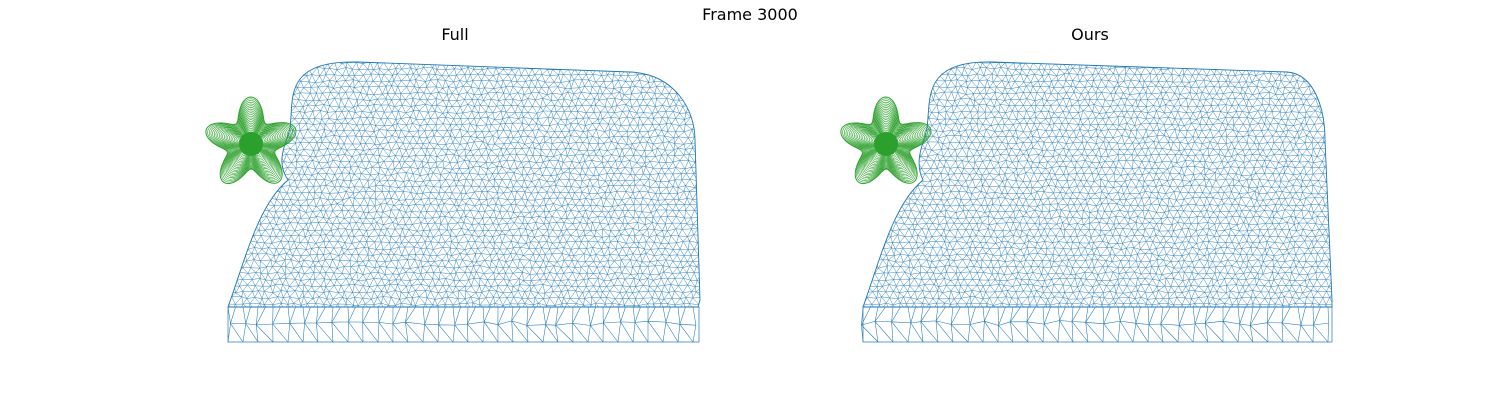 This screenshot has height=400, width=1500. I want to click on panel-title-ours: Ours, so click(1090, 34).